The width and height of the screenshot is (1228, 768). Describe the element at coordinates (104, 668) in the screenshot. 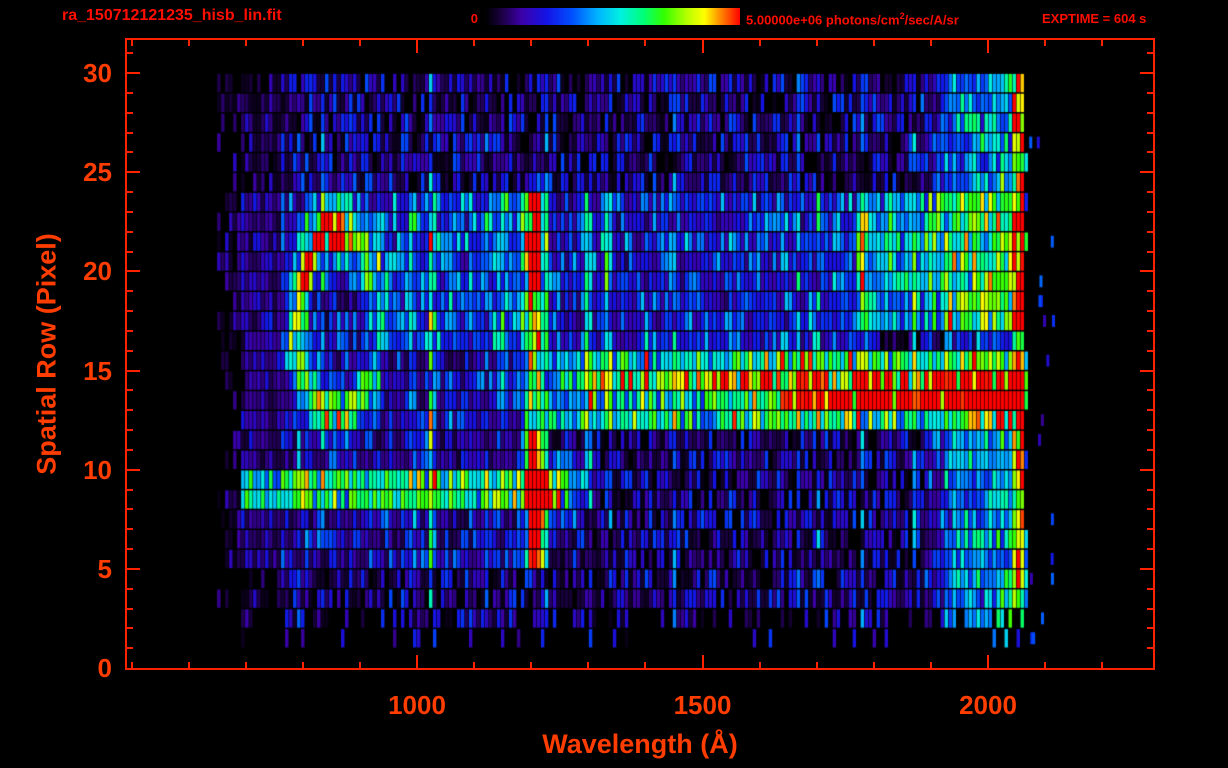

I see `y-tick-label: 0` at that location.